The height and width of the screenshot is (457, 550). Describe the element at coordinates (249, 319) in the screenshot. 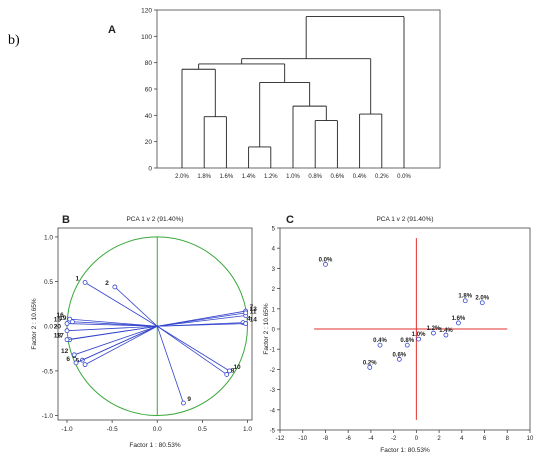

I see `loading-label: 4` at that location.